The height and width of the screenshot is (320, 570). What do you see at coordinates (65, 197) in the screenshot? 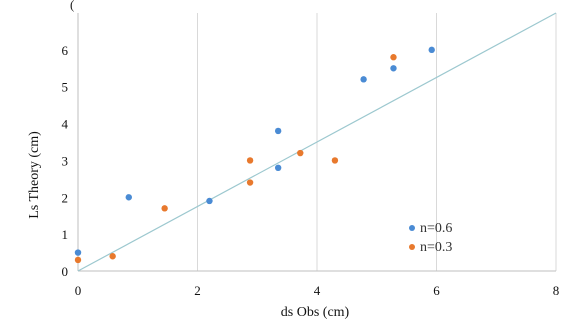
I see `y-tick-label: 2` at bounding box center [65, 197].